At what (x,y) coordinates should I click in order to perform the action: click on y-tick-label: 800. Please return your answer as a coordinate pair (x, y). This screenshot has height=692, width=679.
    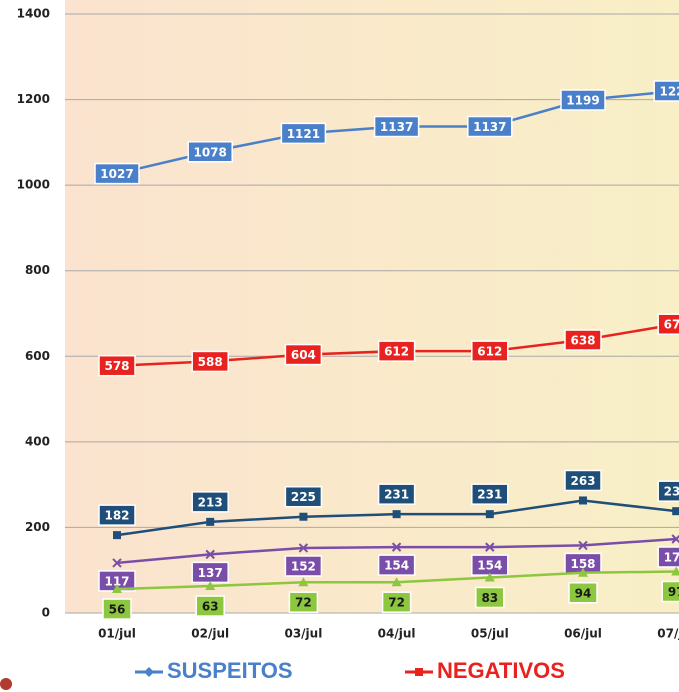
    Looking at the image, I should click on (37, 270).